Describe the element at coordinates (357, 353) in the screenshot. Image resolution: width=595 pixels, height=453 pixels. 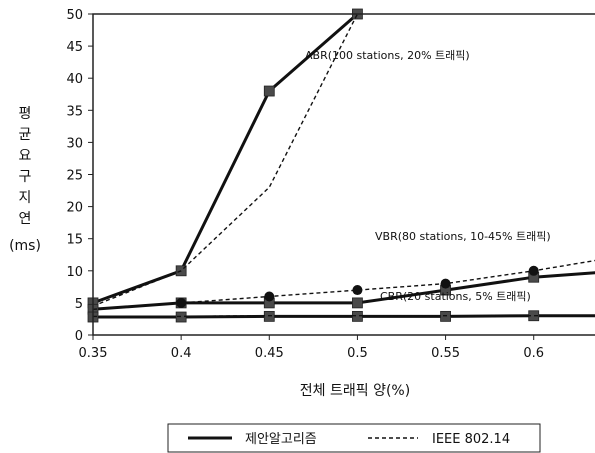
I see `x-tick-label: 0.5` at that location.